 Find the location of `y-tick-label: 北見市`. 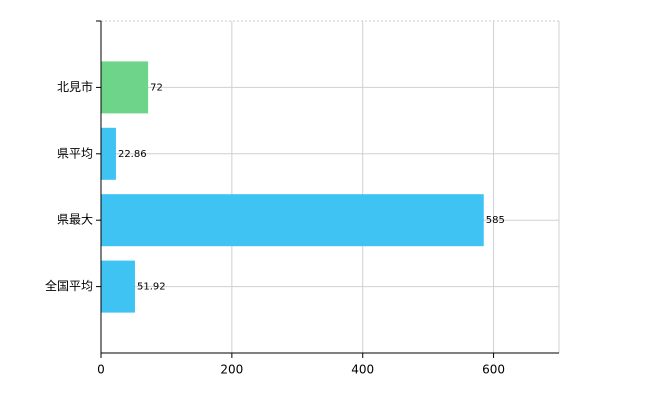

y-tick-label: 北見市 is located at coordinates (75, 86).